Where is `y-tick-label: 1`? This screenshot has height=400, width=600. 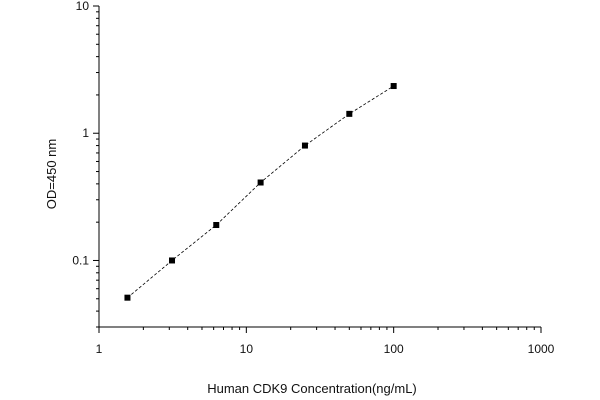
y-tick-label: 1 is located at coordinates (85, 133).